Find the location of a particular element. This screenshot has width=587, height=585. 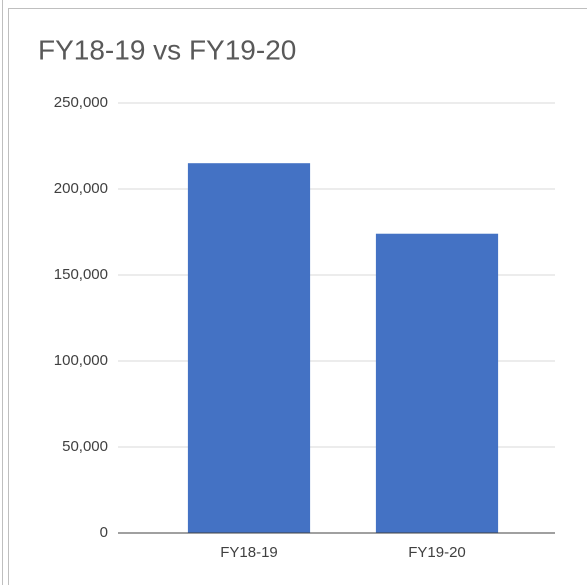

x-tick-label: FY18-19 is located at coordinates (249, 552).